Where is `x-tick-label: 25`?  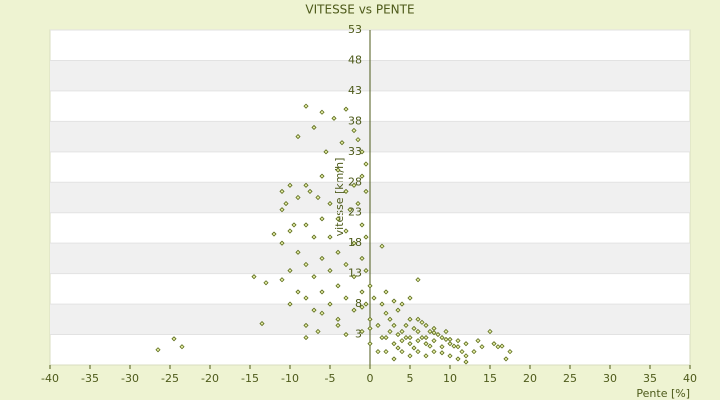 x-tick-label: 25 is located at coordinates (570, 378).